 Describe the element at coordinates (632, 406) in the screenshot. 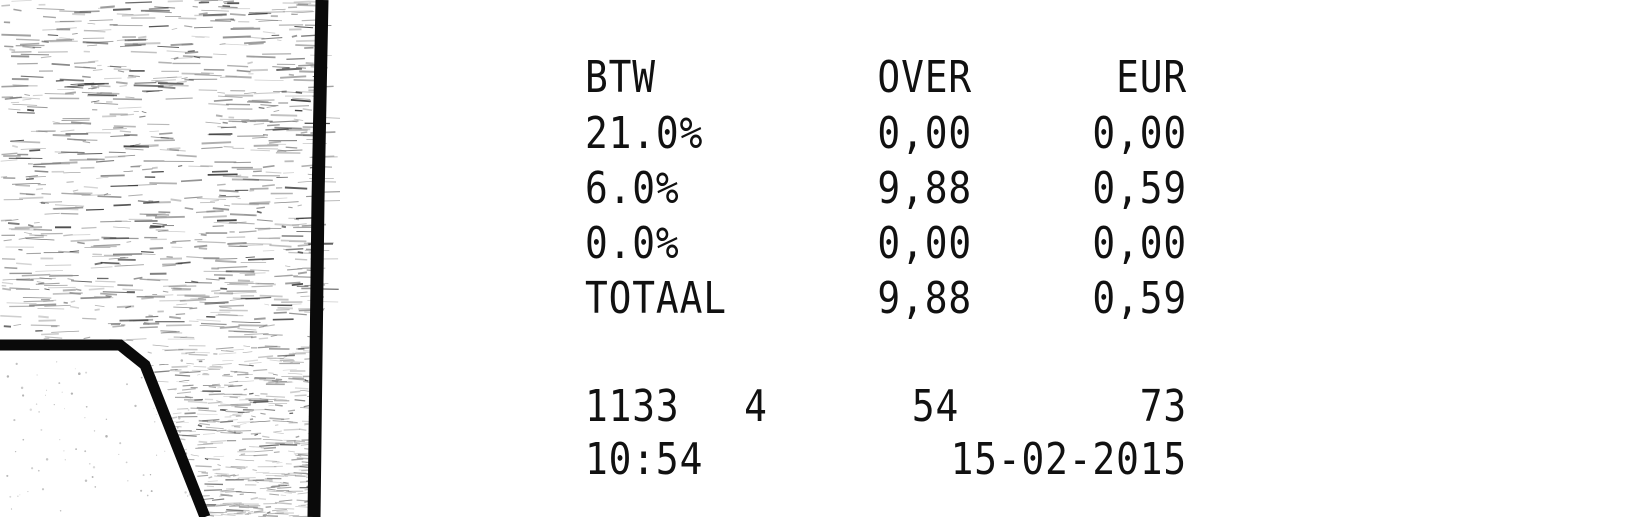

I see `store-code: 1133` at that location.